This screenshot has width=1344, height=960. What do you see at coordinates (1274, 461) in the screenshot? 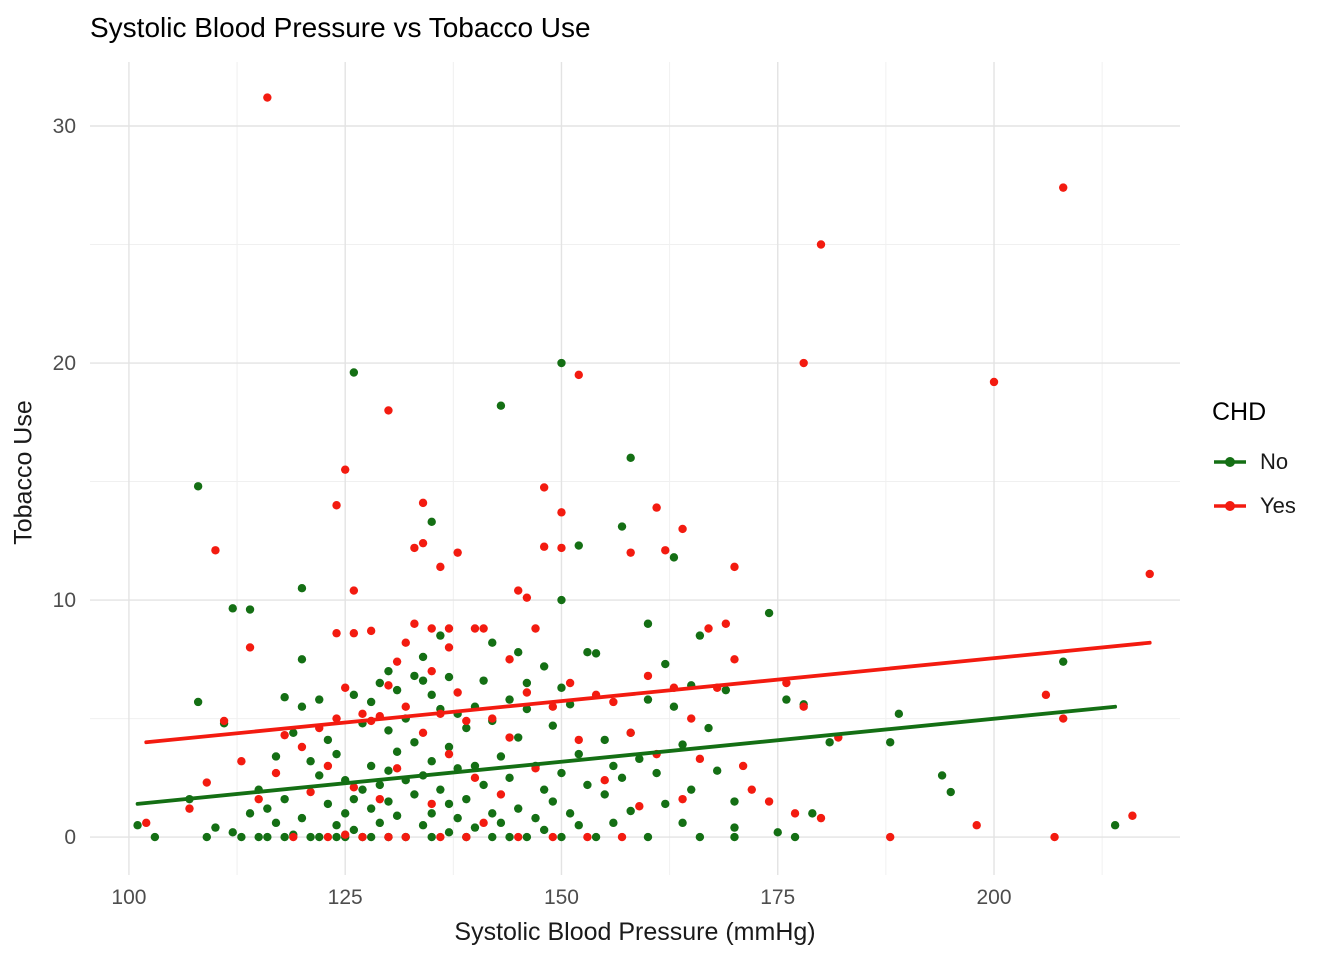
I see `legend-entry-no-label: No` at bounding box center [1274, 461].